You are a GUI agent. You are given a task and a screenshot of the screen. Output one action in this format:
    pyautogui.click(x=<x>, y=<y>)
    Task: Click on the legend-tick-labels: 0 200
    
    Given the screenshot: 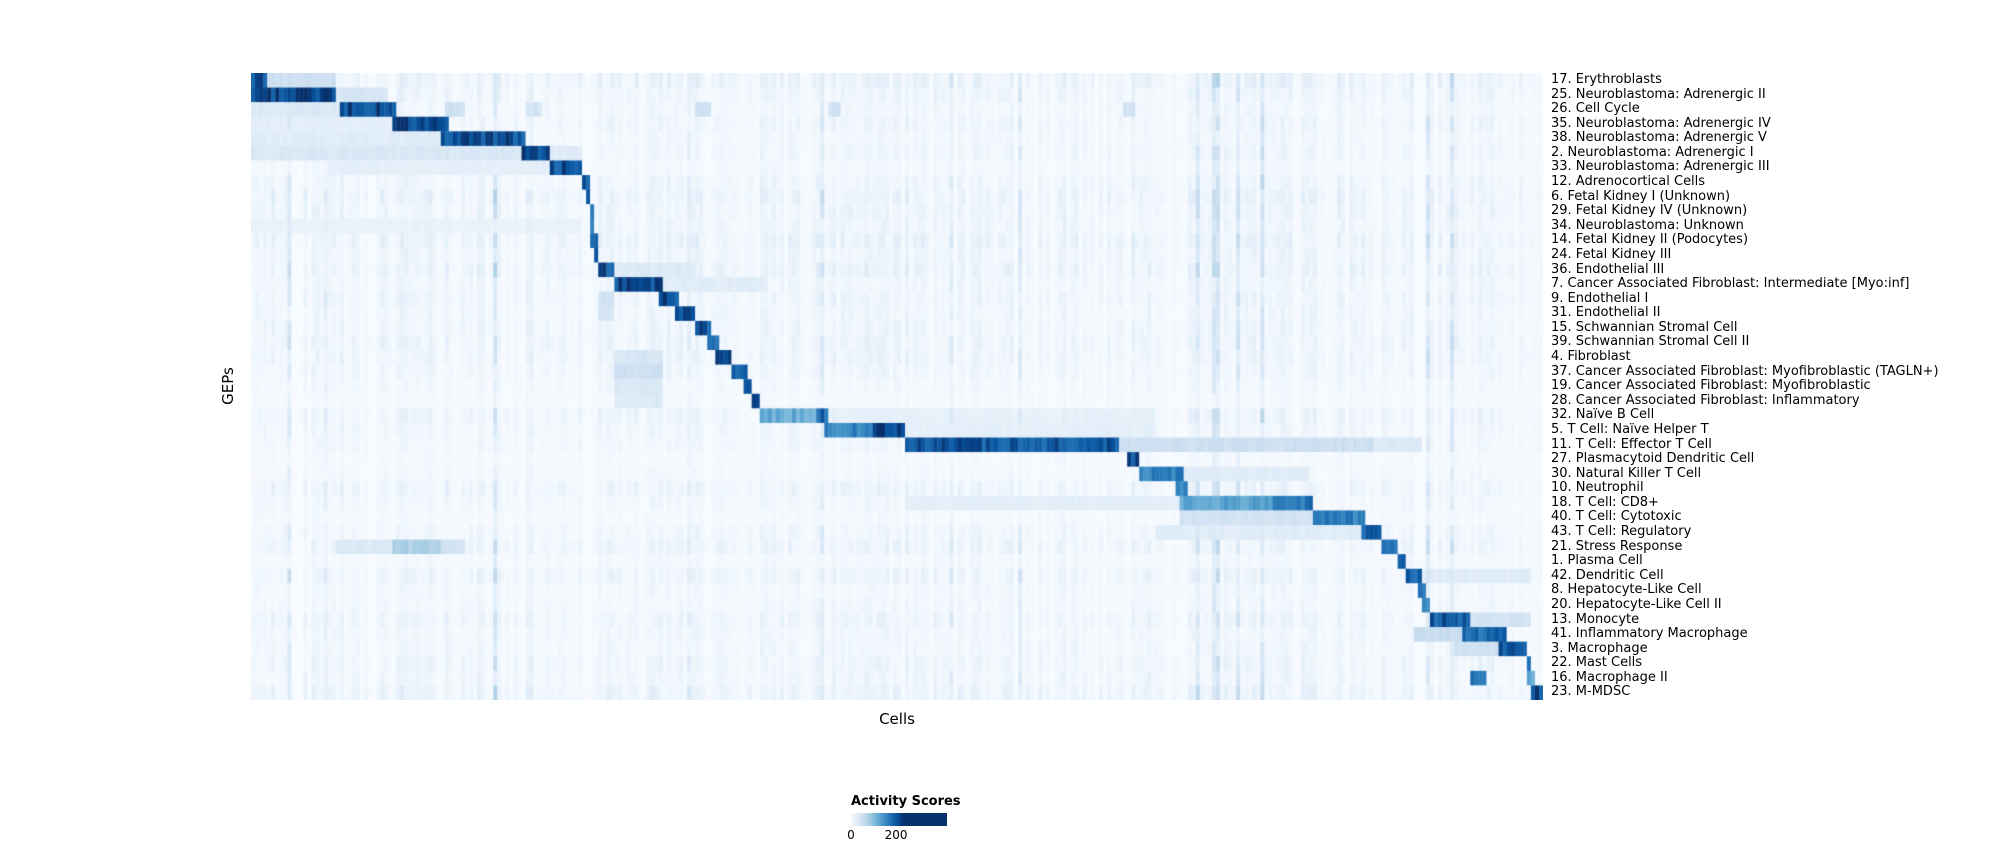 What is the action you would take?
    pyautogui.click(x=897, y=834)
    